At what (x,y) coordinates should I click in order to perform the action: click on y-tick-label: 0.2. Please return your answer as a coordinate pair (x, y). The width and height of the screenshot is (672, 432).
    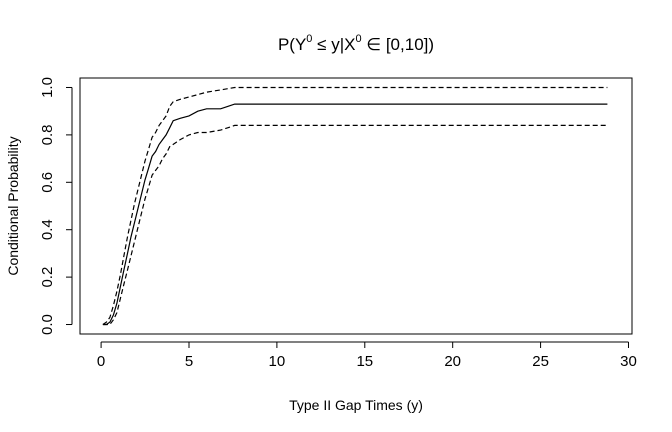
    Looking at the image, I should click on (47, 277).